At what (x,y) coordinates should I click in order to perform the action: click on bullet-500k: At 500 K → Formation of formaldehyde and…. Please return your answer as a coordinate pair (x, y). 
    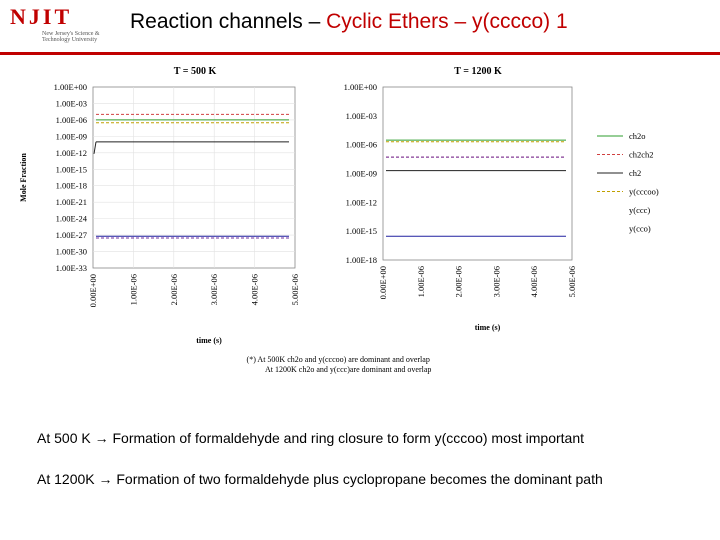
    Looking at the image, I should click on (311, 438).